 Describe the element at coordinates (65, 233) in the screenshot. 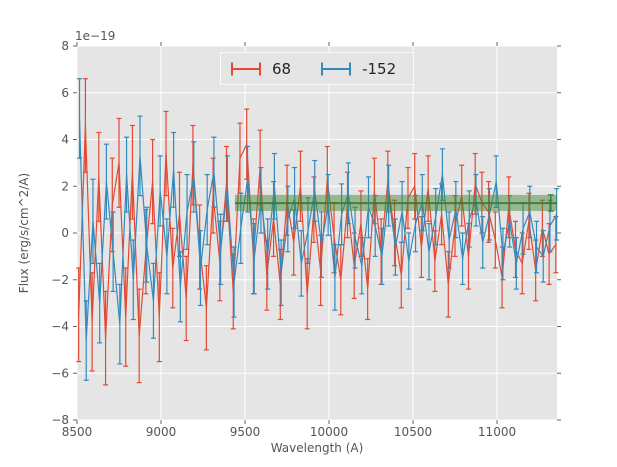

I see `y-tick-label: 0` at that location.